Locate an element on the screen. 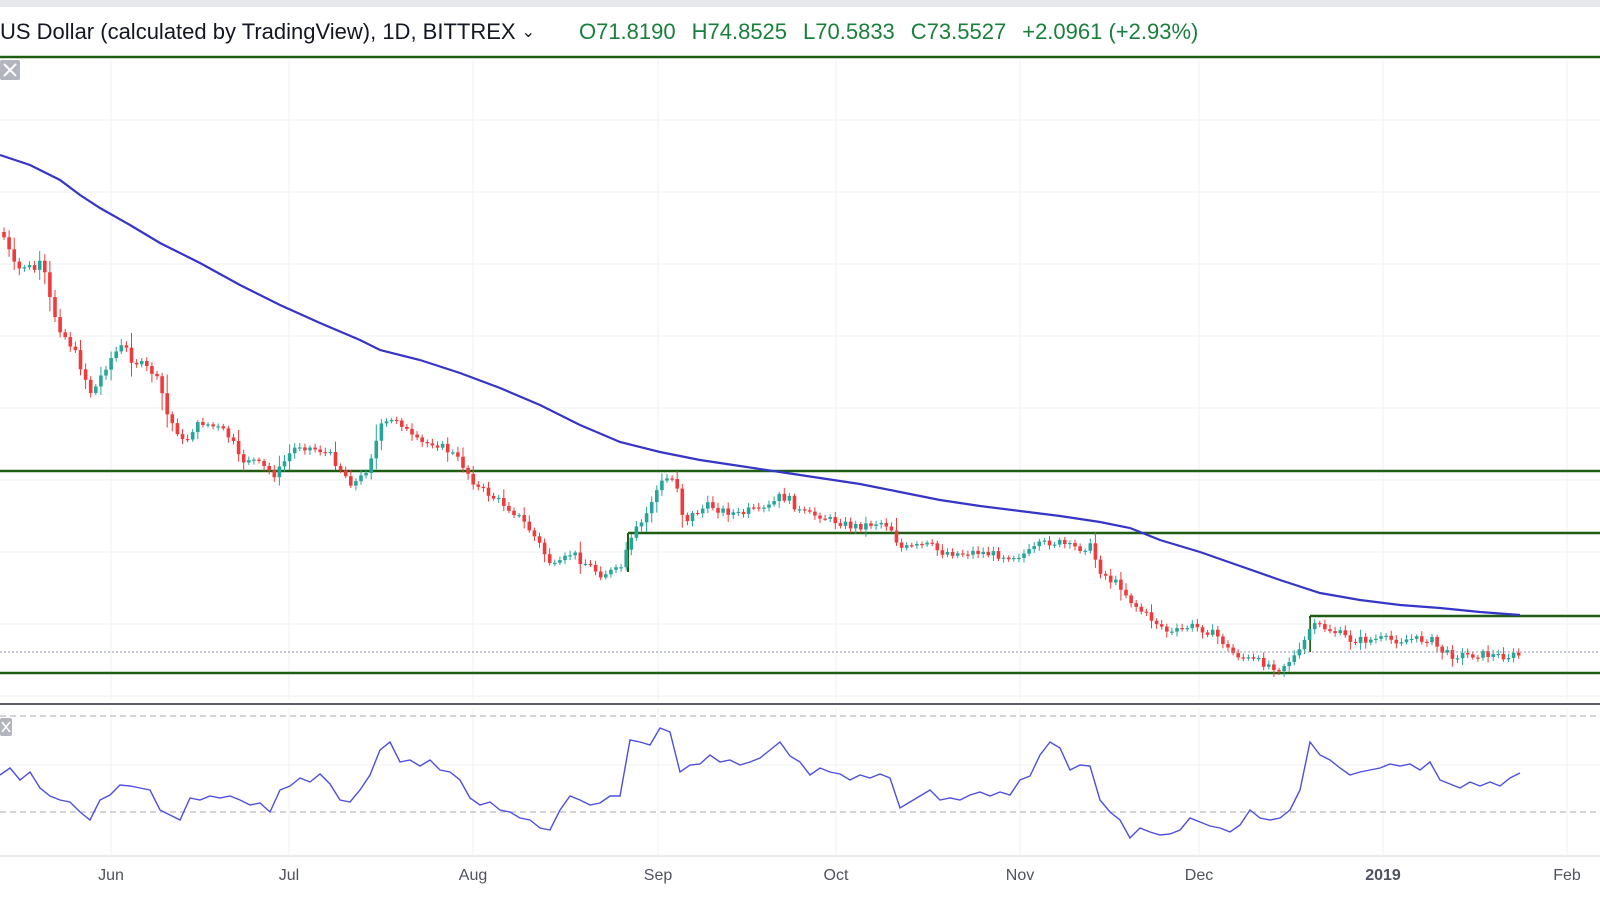 This screenshot has width=1600, height=900. low-value: L70.5833 is located at coordinates (849, 31).